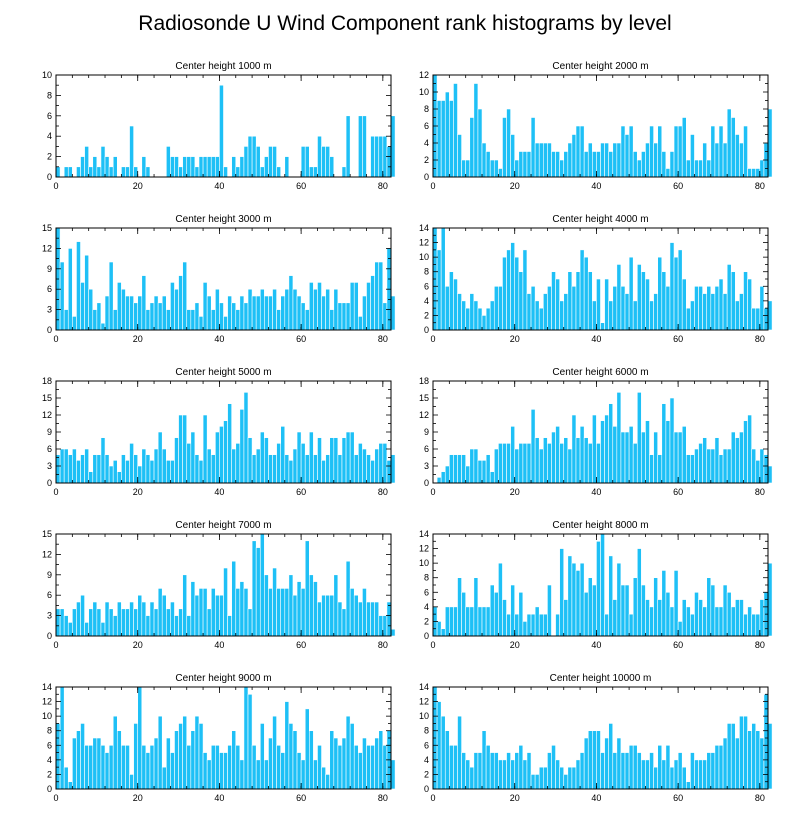 This screenshot has width=810, height=824. Describe the element at coordinates (424, 92) in the screenshot. I see `y-tick-label: 10` at that location.